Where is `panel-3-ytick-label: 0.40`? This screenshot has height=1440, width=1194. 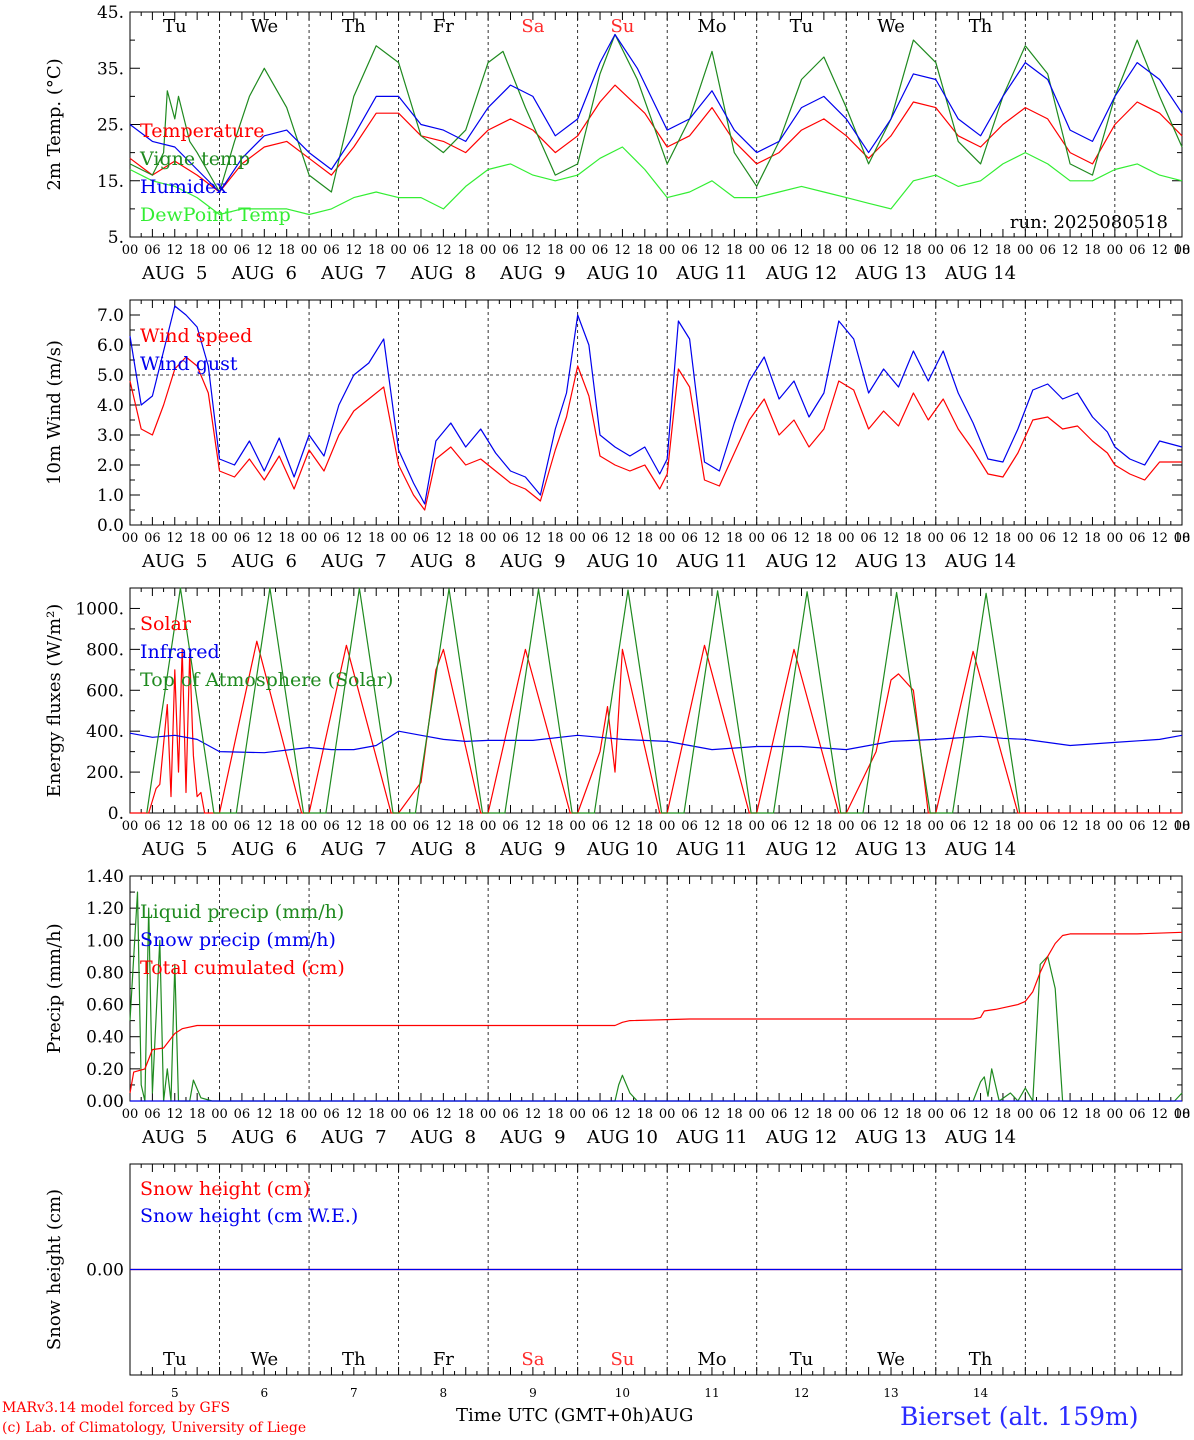 panel-3-ytick-label: 0.40 is located at coordinates (105, 1038).